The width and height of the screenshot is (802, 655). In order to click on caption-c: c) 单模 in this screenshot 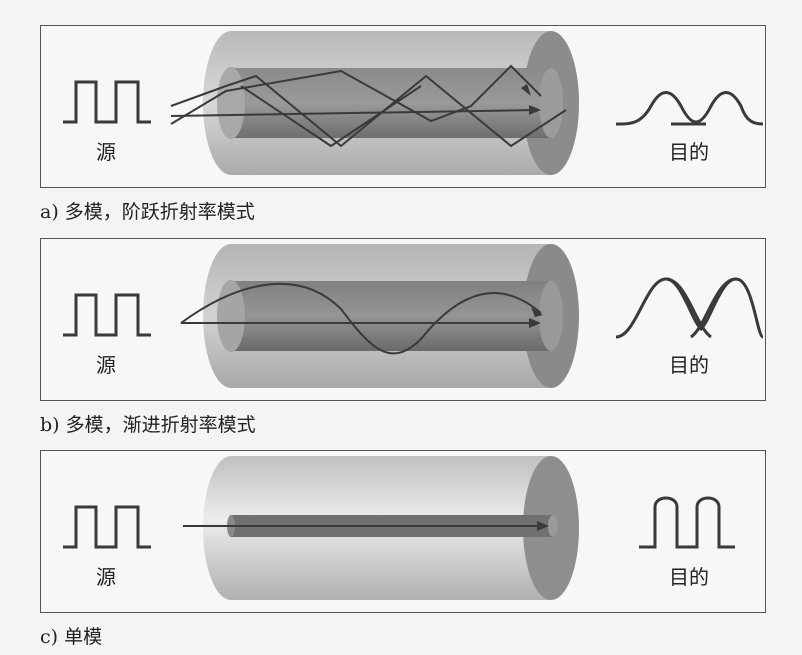, I will do `click(71, 637)`.